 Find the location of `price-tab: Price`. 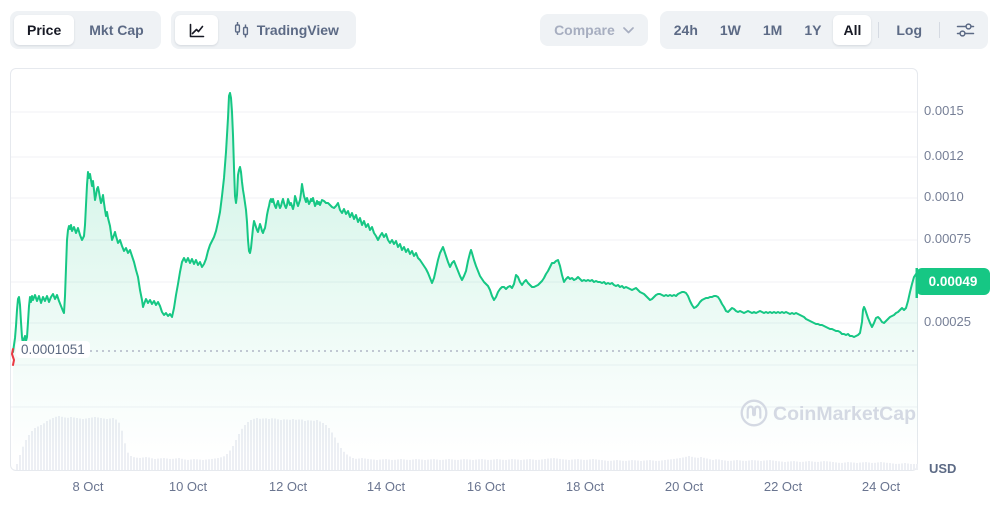

price-tab: Price is located at coordinates (44, 30).